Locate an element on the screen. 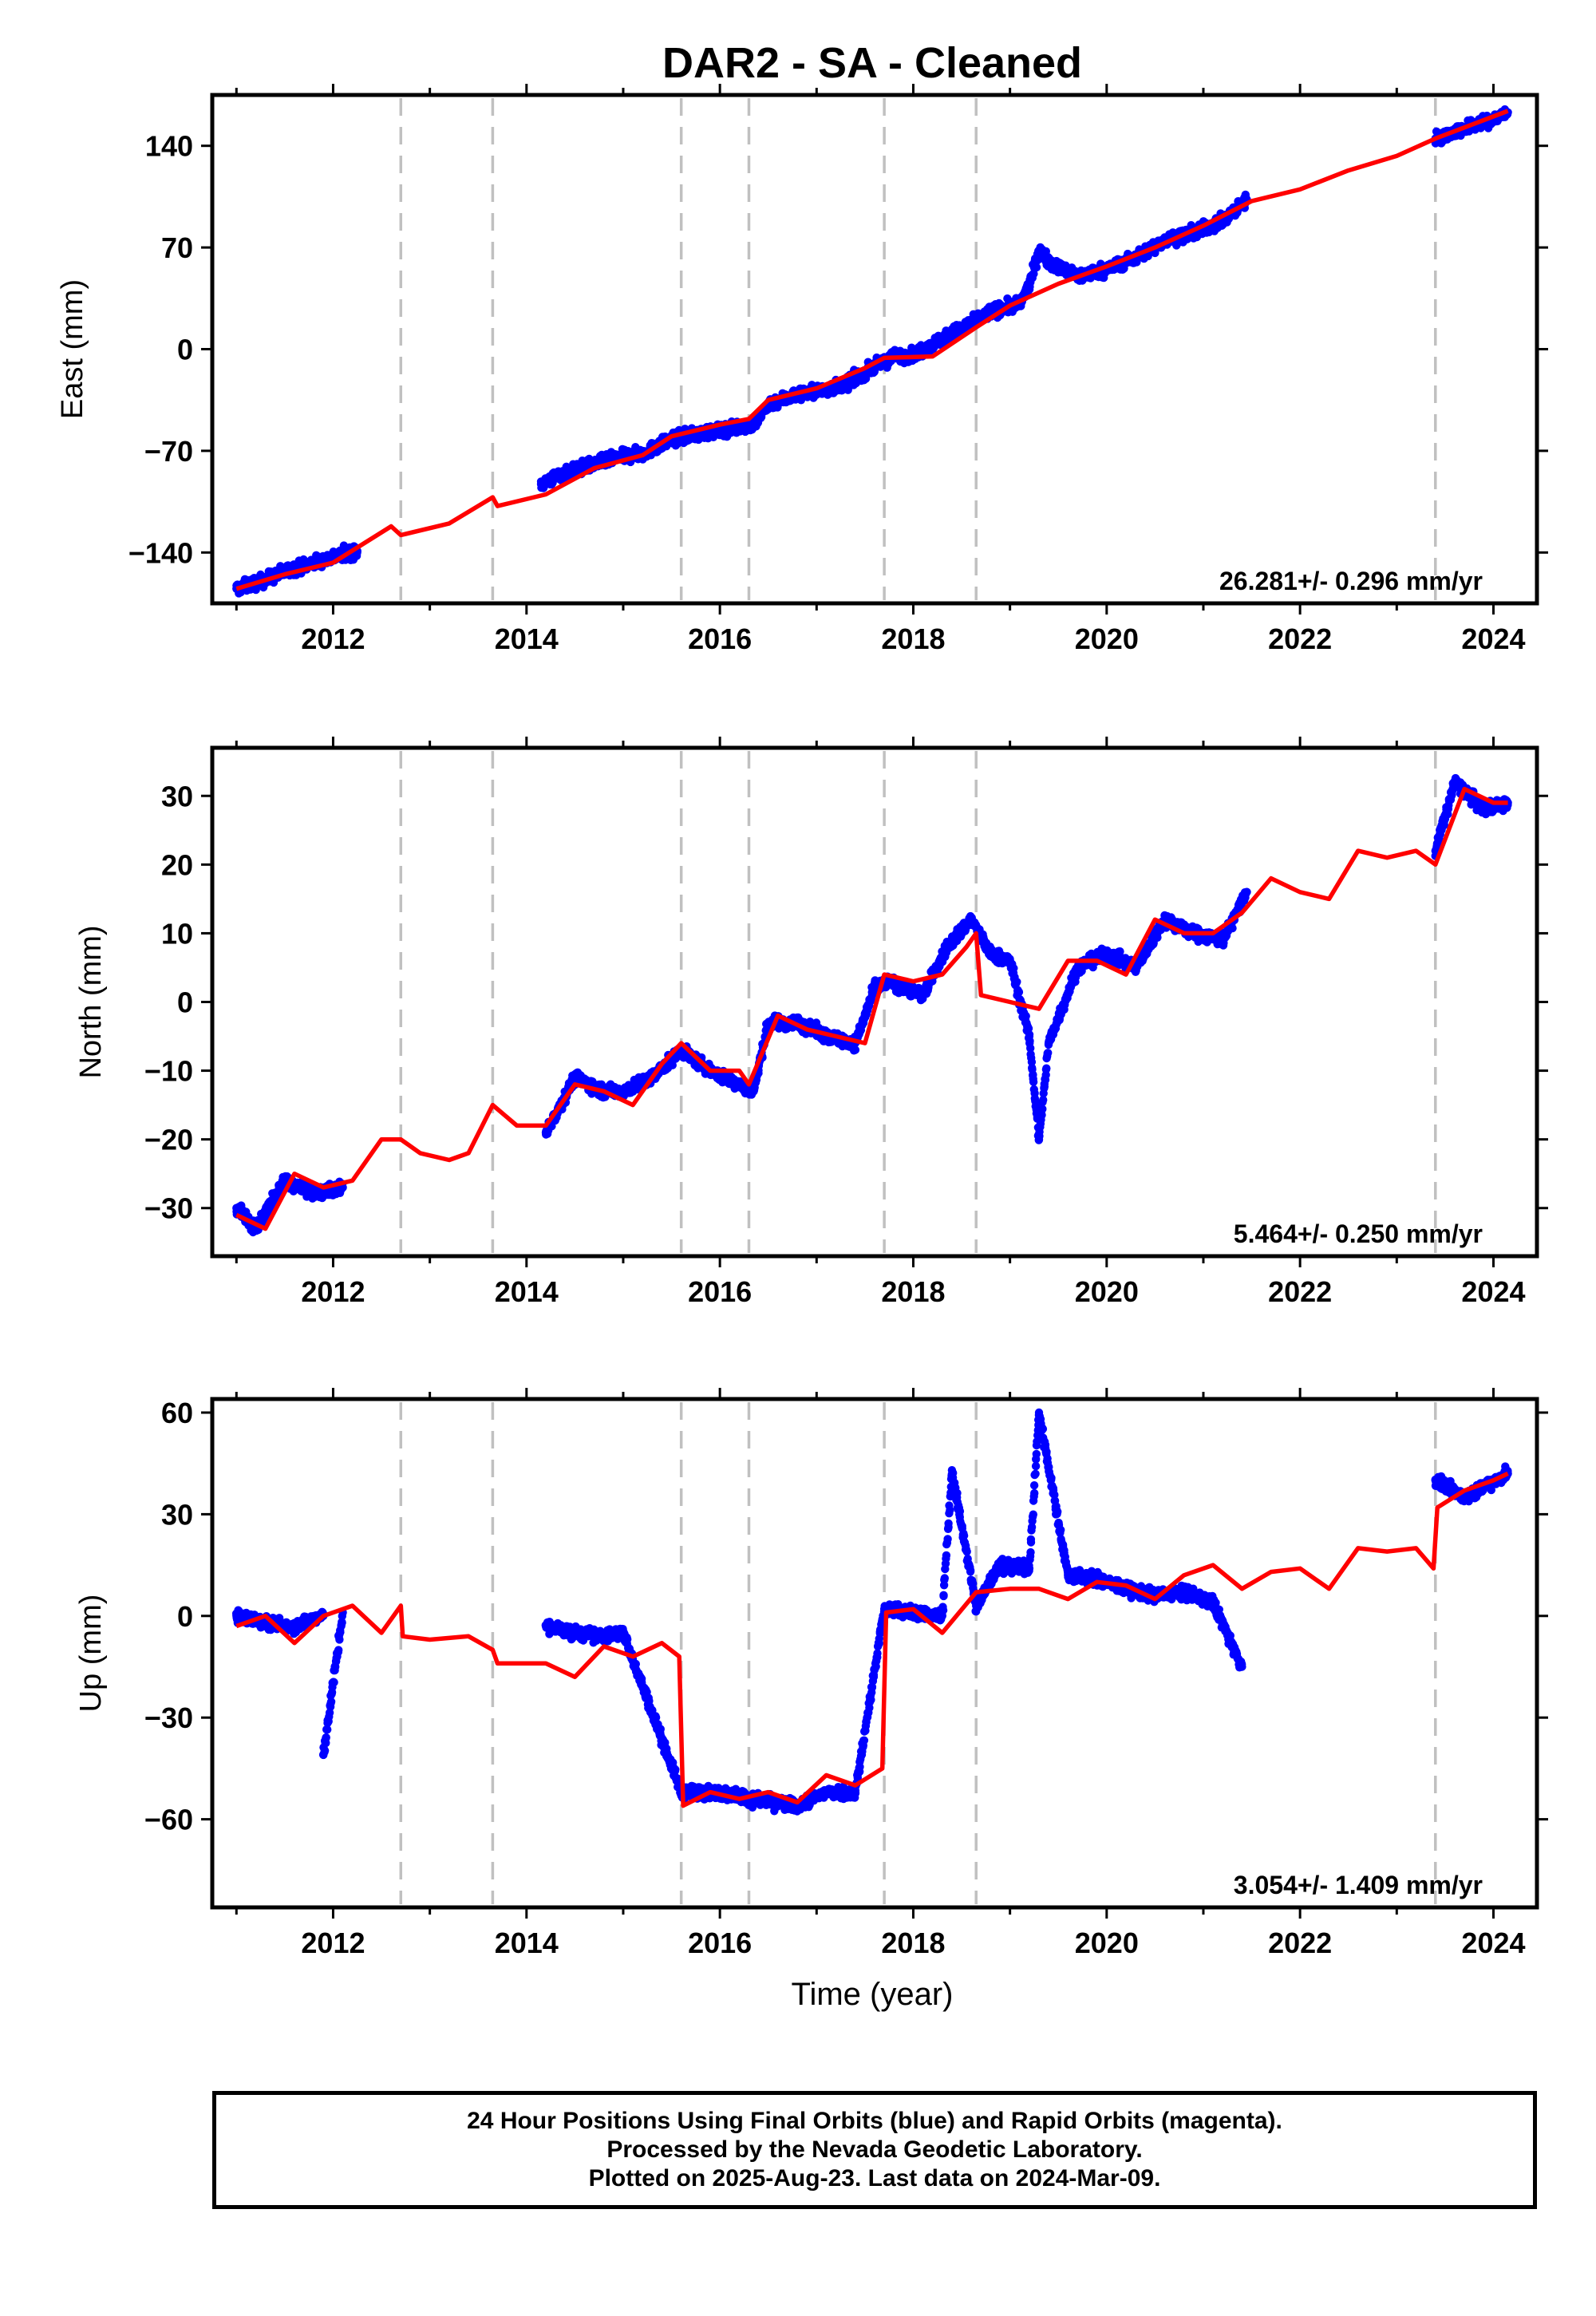 The width and height of the screenshot is (1596, 2316). north-xtick-label: 2018 is located at coordinates (913, 1291).